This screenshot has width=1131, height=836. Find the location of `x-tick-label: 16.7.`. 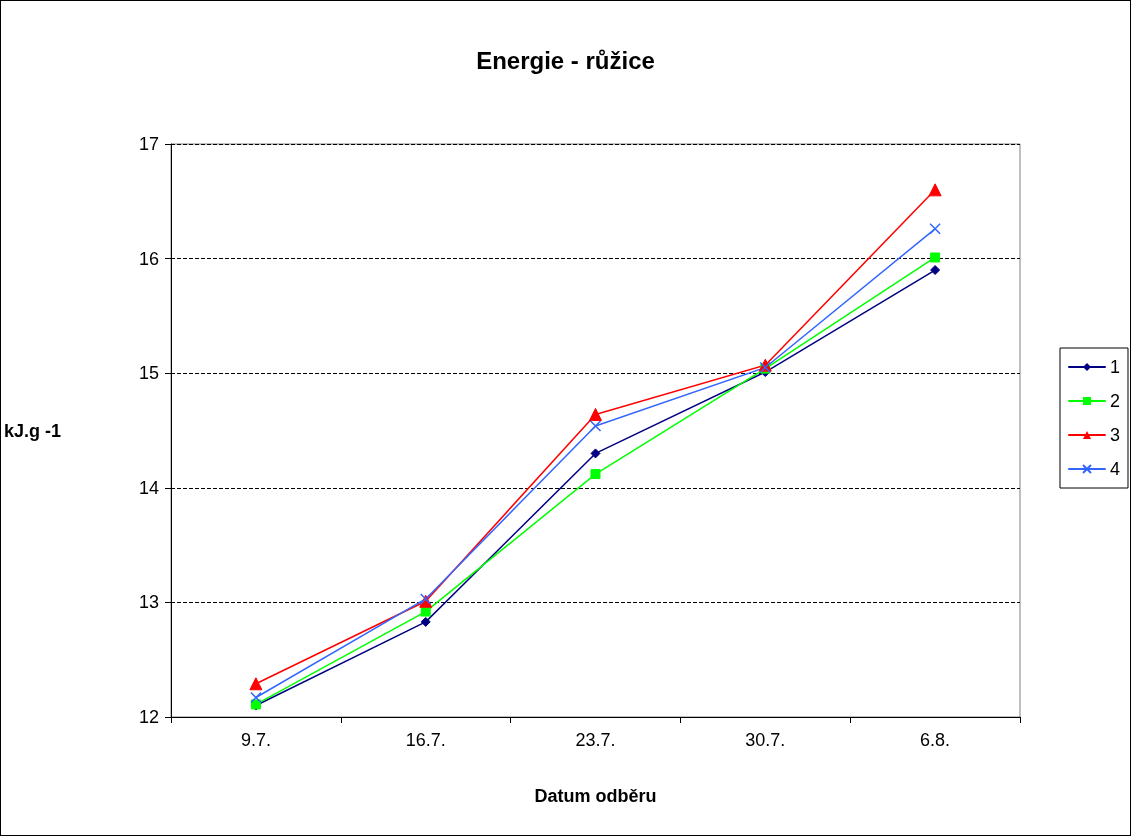

x-tick-label: 16.7. is located at coordinates (425, 740).